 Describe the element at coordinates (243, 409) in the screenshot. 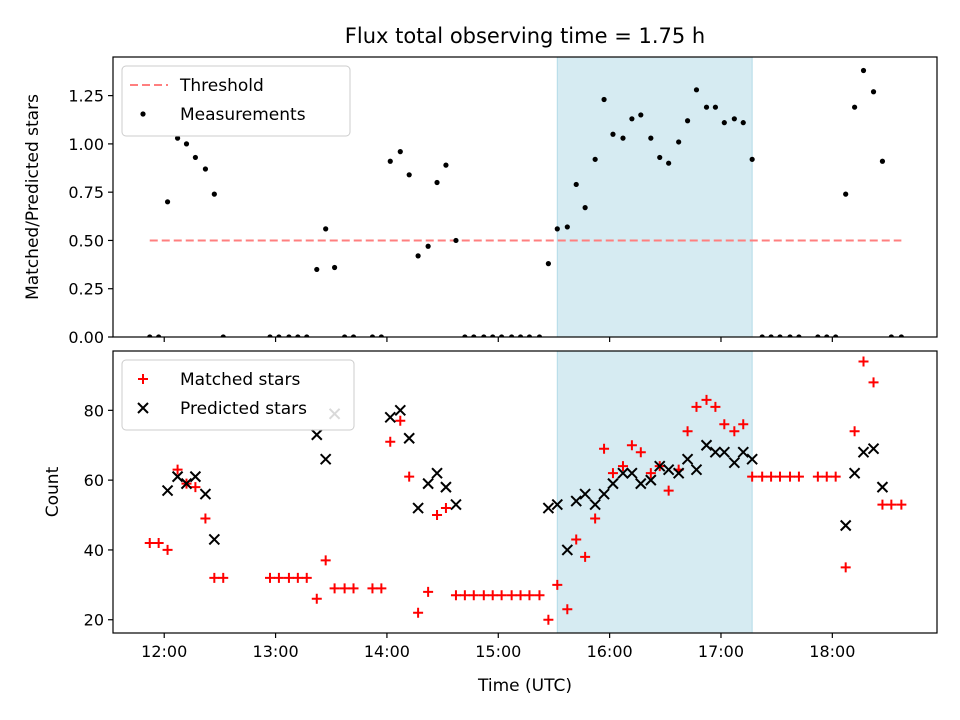

I see `legend-label: Predicted stars` at that location.